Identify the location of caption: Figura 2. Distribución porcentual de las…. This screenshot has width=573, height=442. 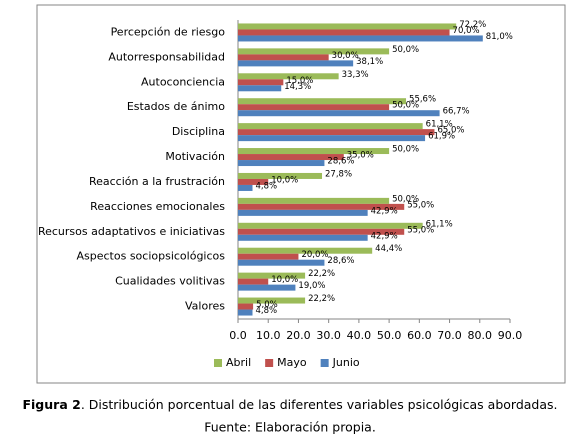
(289, 404).